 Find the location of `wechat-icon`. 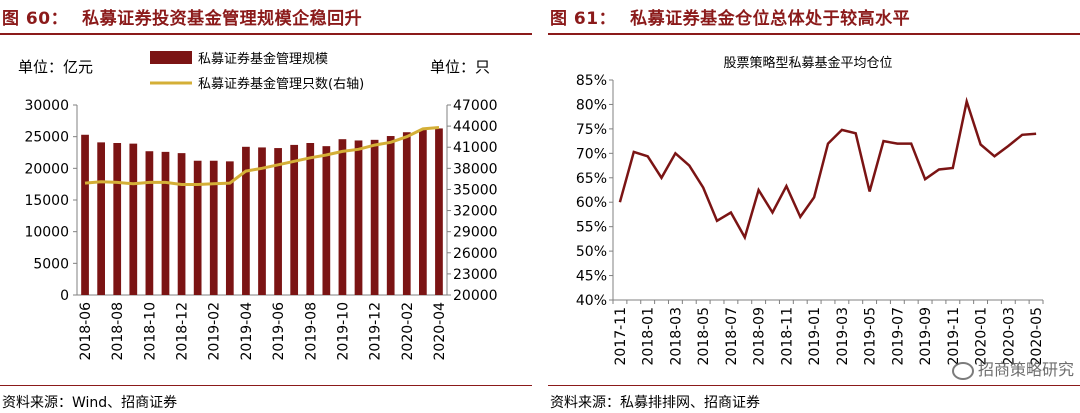

wechat-icon is located at coordinates (962, 370).